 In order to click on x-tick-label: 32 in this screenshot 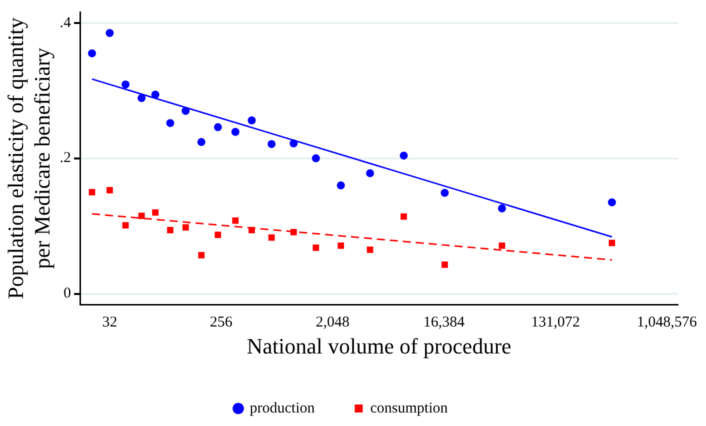, I will do `click(110, 322)`.